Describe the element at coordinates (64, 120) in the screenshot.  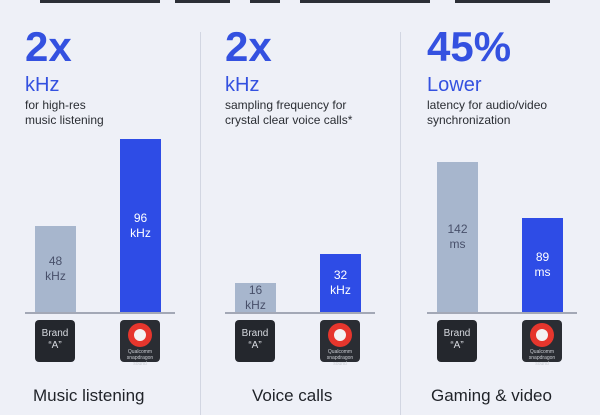
I see `description-line: music listening` at that location.